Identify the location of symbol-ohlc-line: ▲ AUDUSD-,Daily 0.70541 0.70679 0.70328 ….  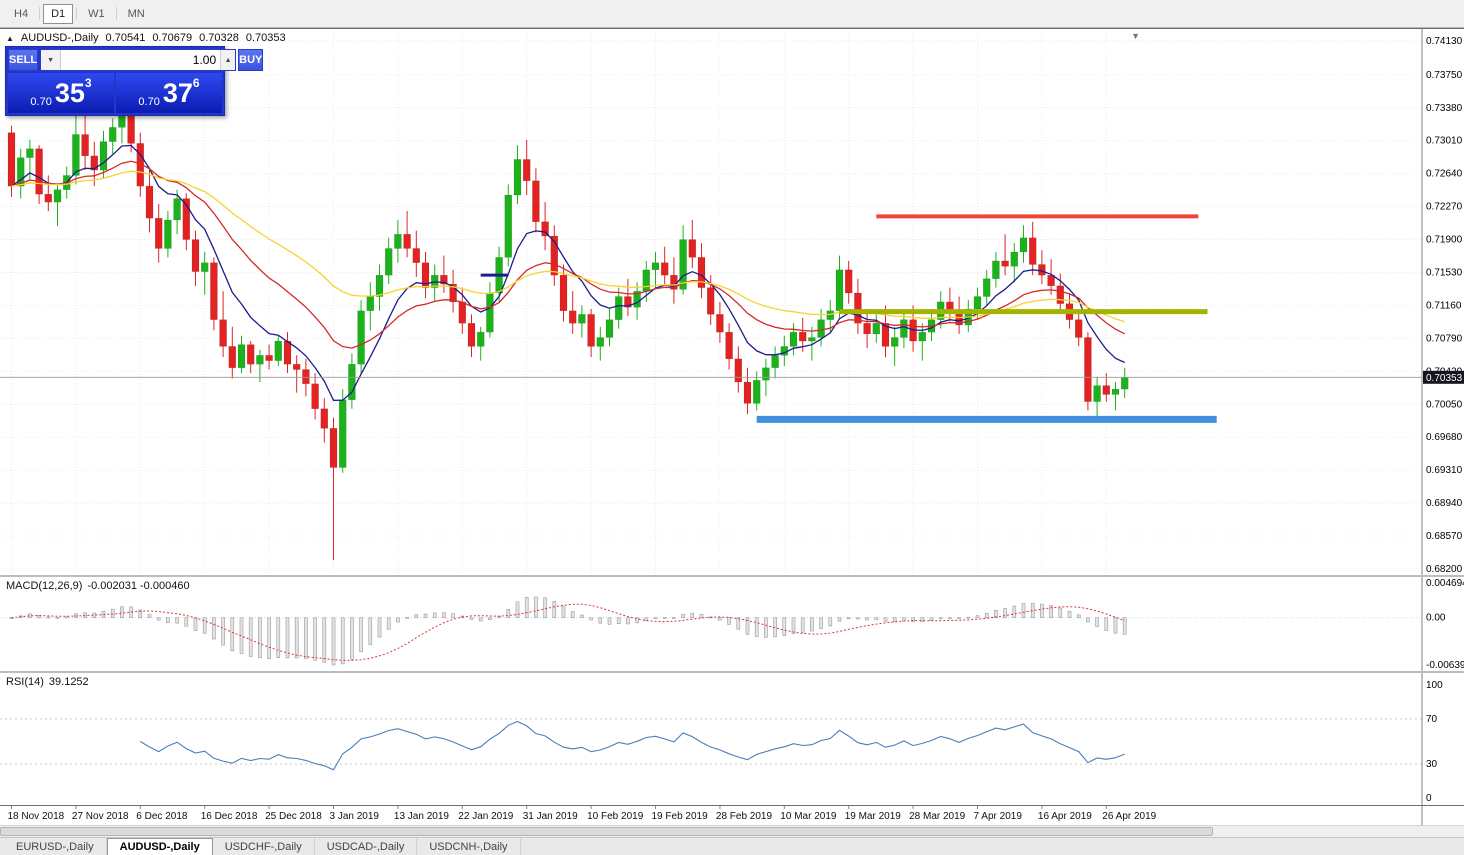
(146, 38).